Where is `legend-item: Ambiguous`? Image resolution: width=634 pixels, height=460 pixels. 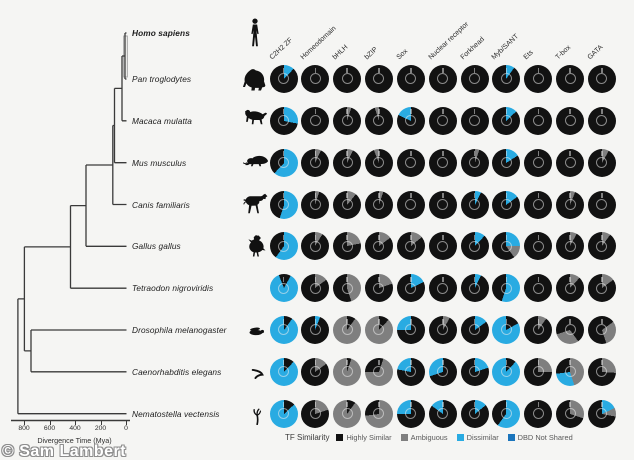 legend-item: Ambiguous is located at coordinates (424, 437).